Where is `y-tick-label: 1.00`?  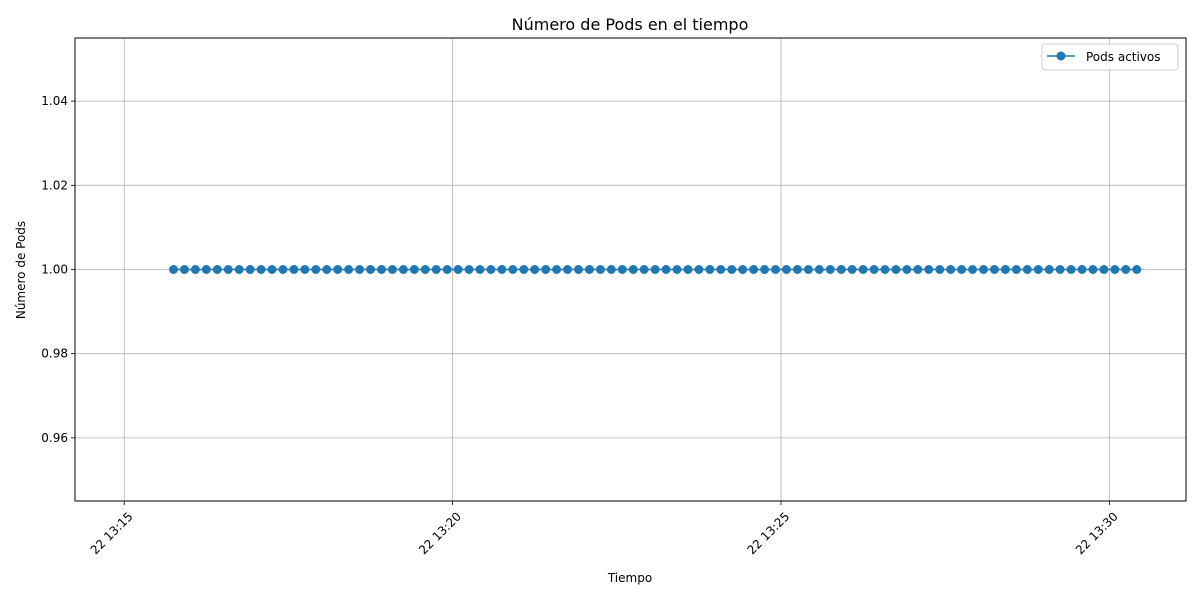
y-tick-label: 1.00 is located at coordinates (54, 270).